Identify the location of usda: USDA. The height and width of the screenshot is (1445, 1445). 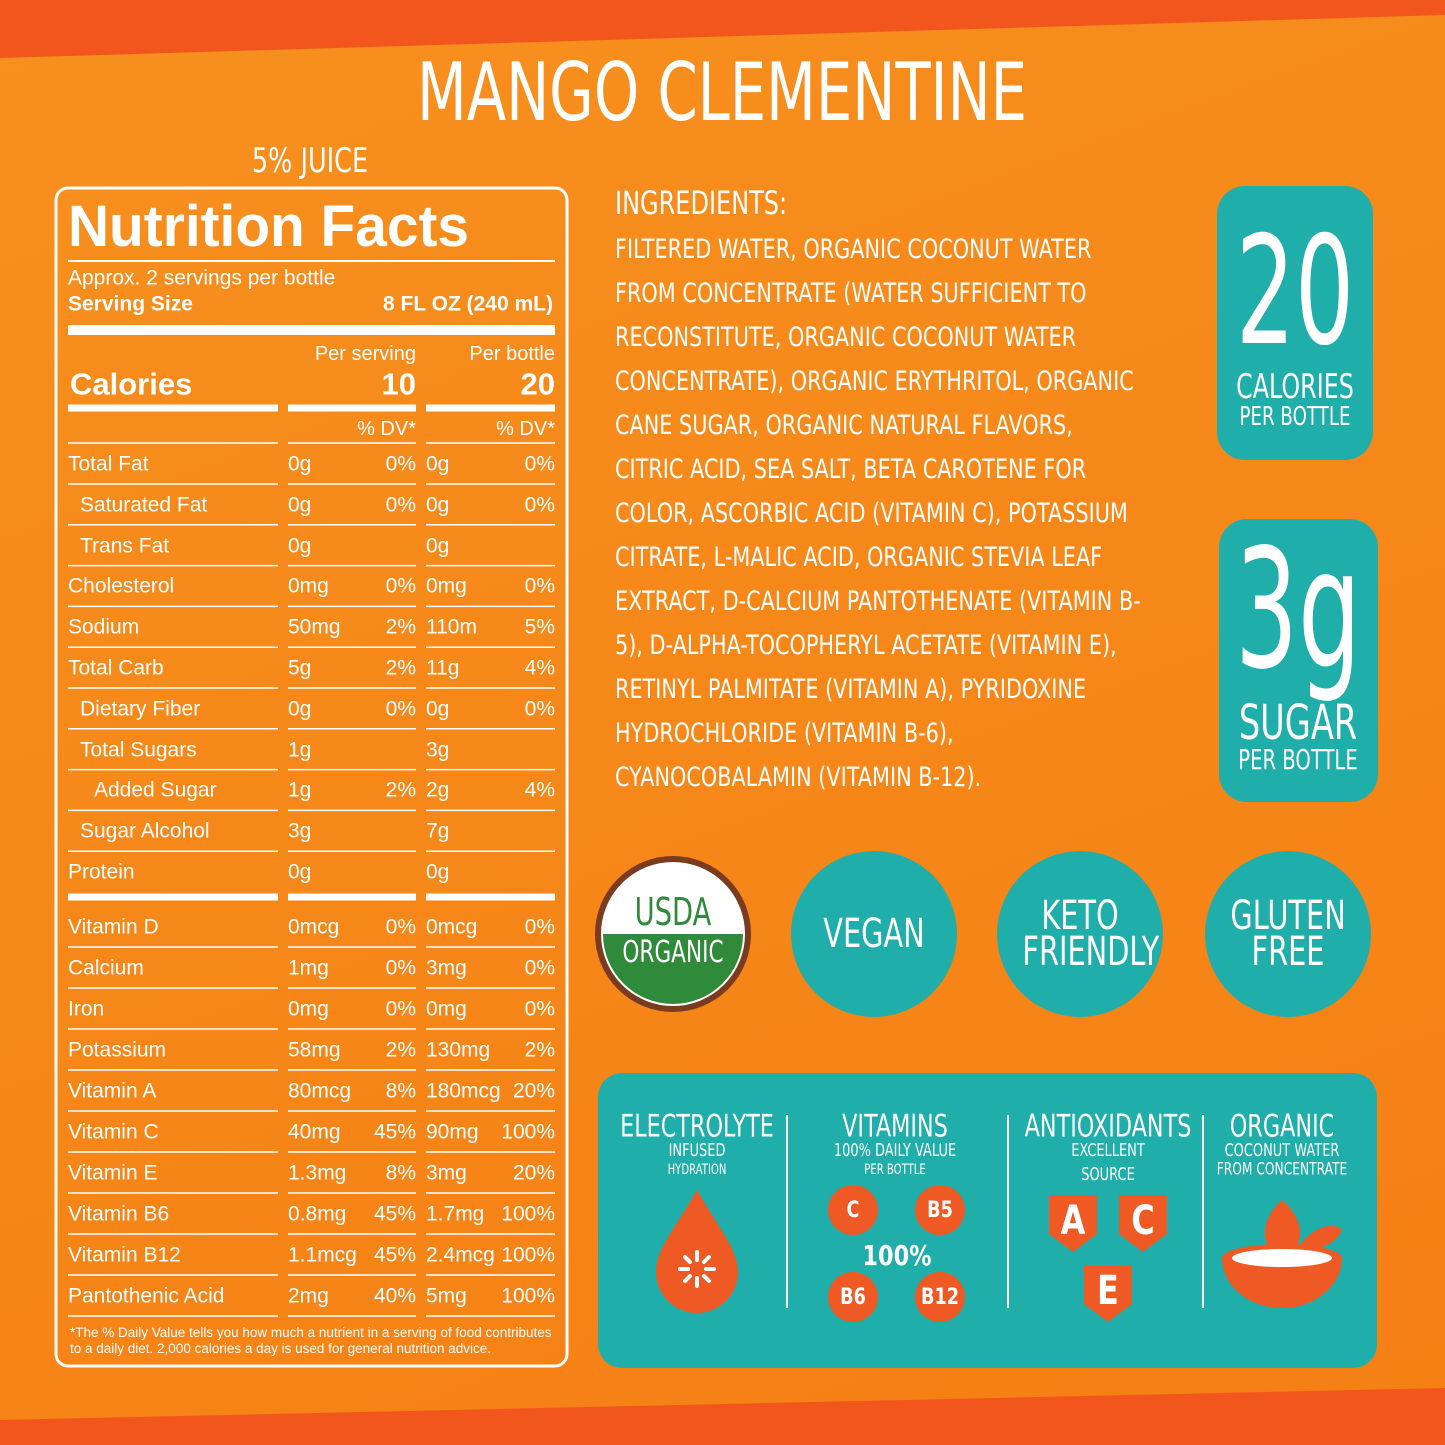
(673, 912).